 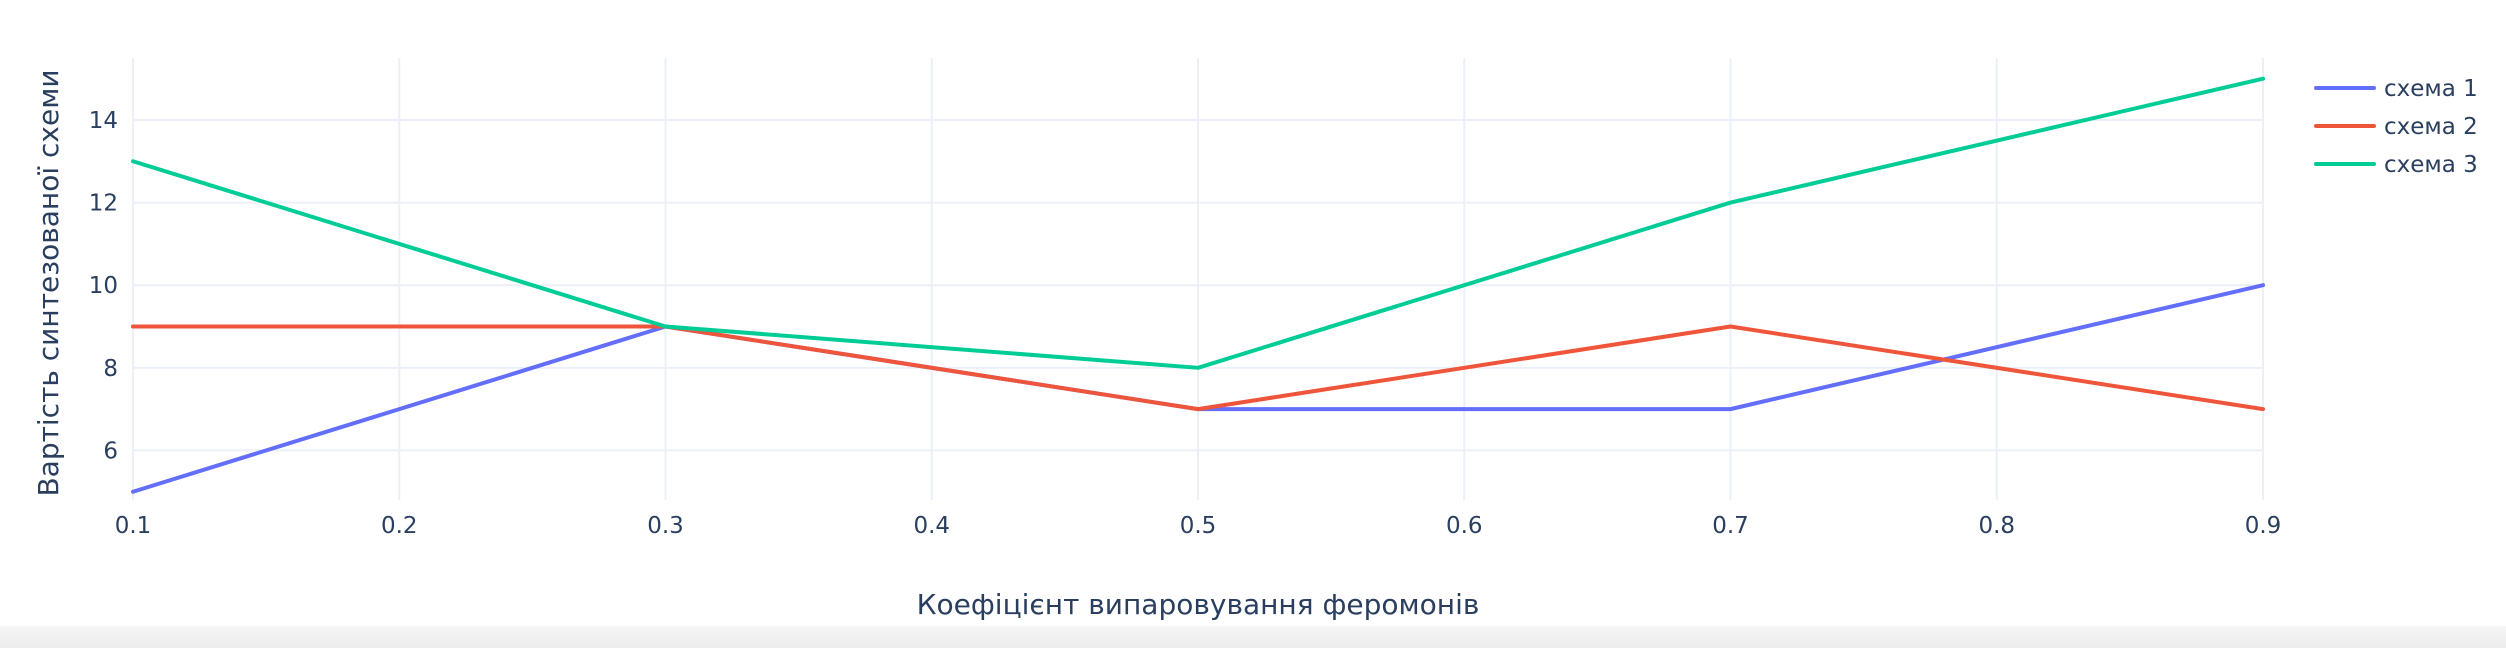 I want to click on legend-label: схема 2, so click(x=2431, y=127).